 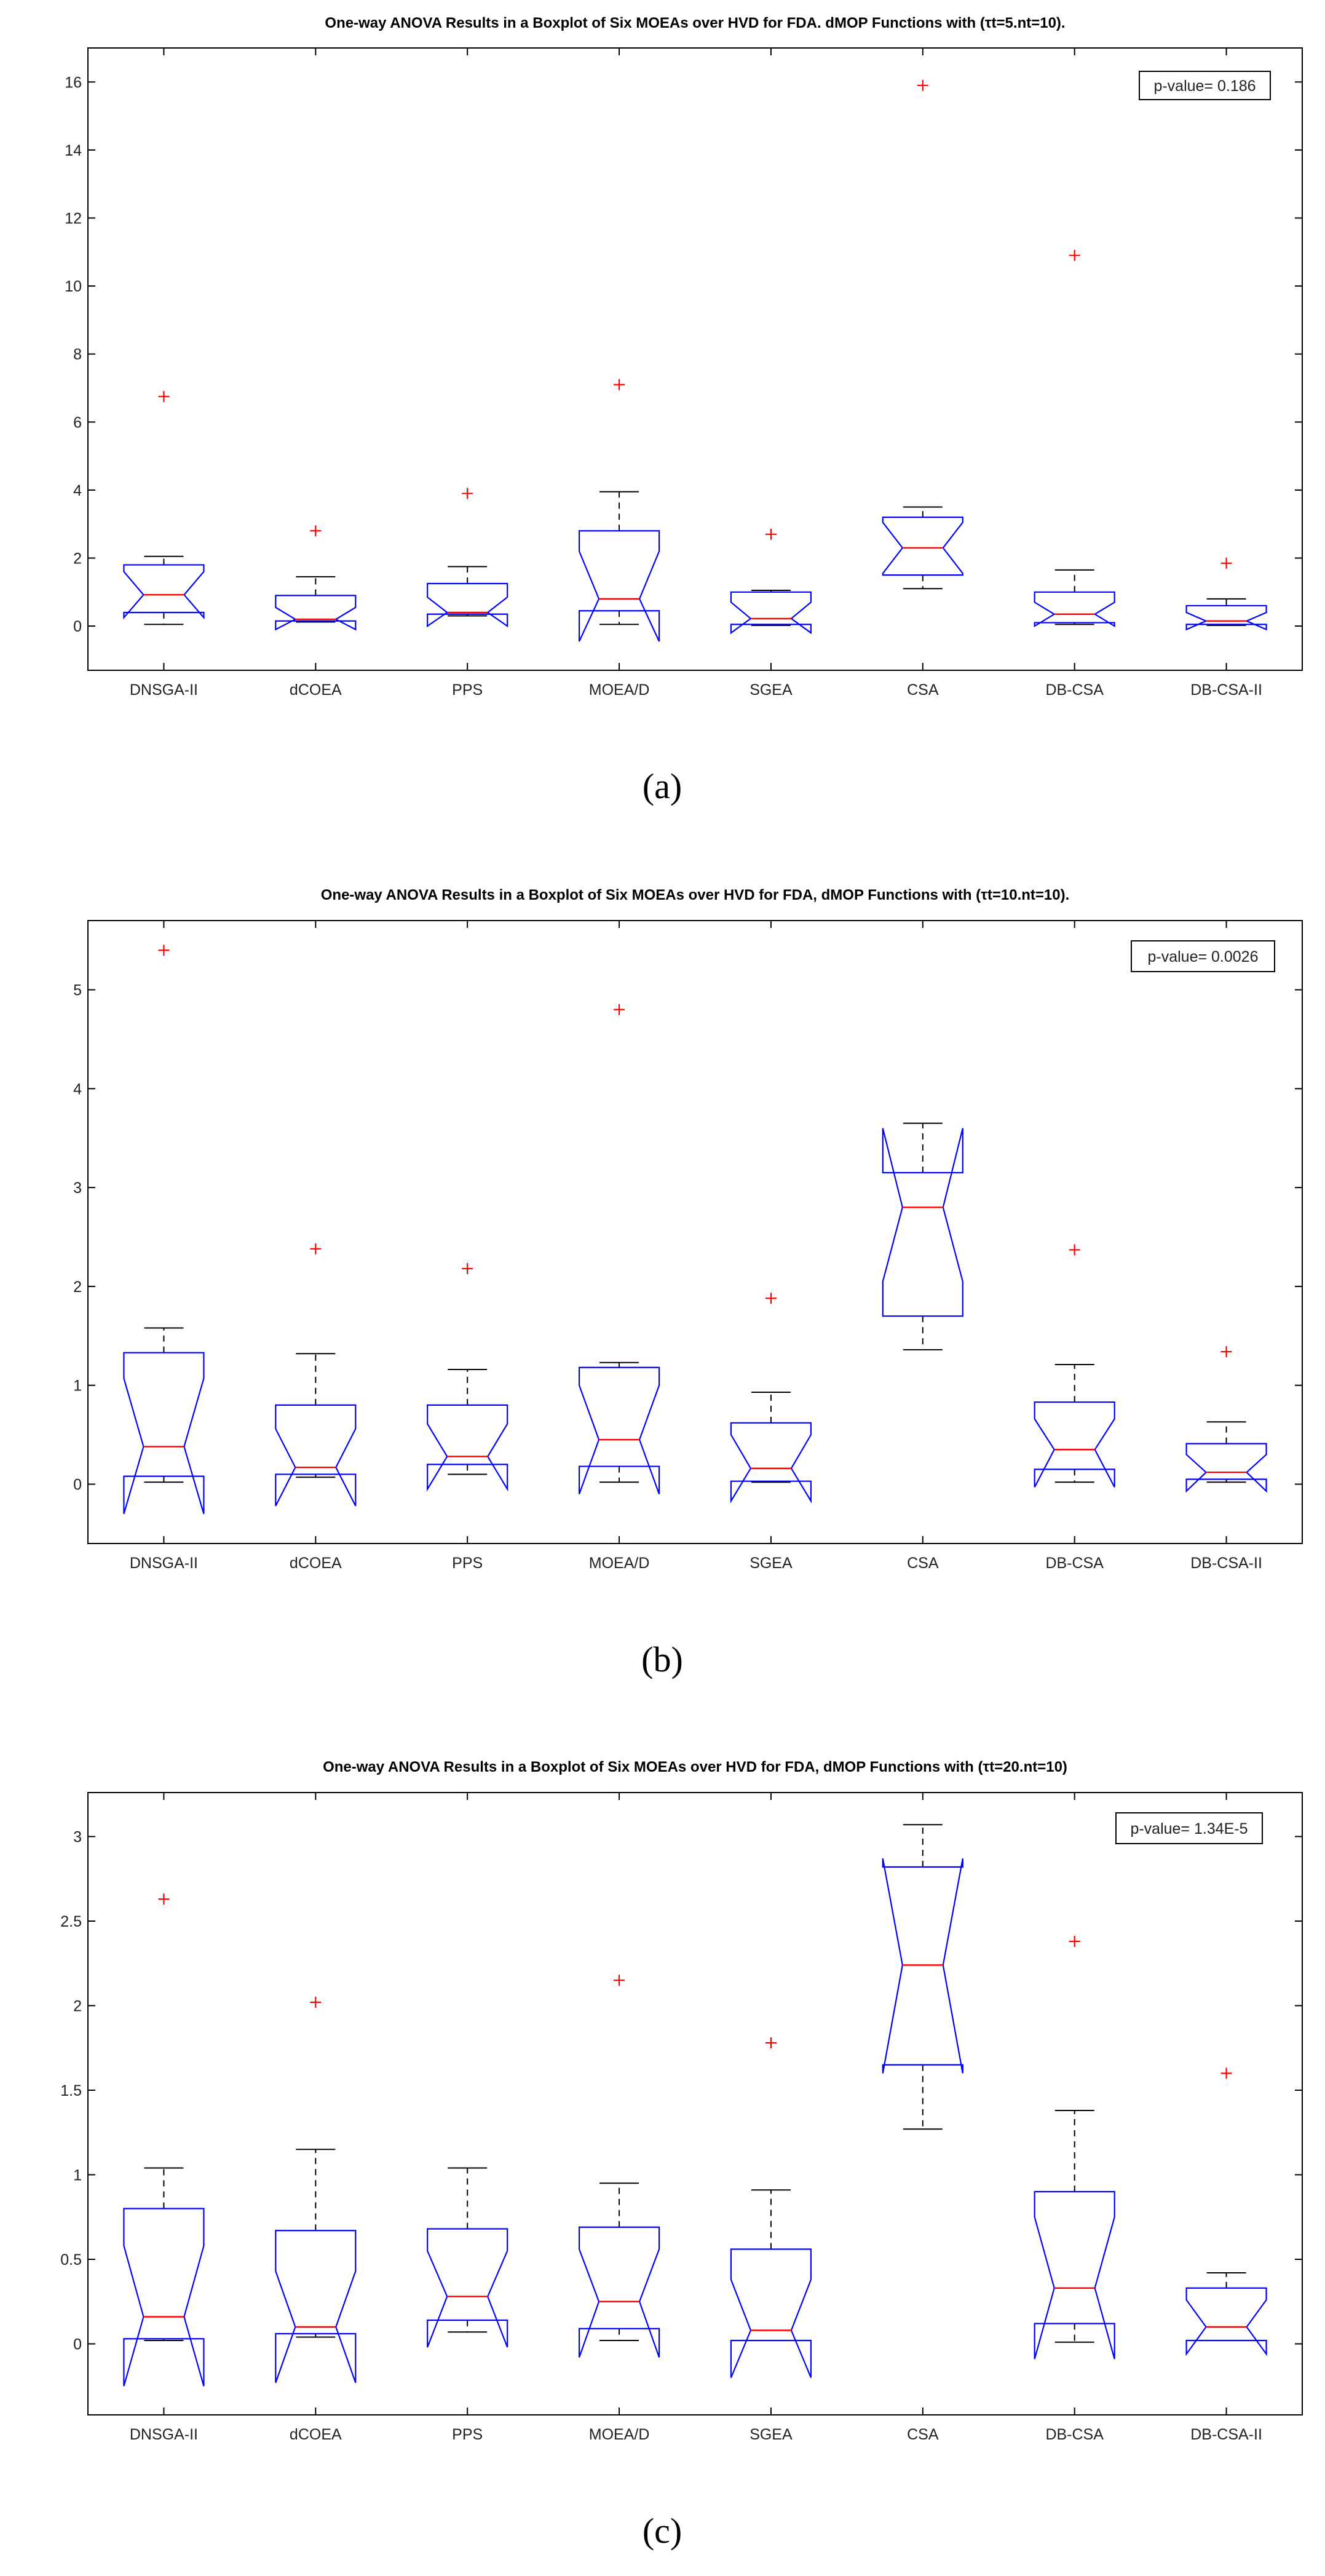 I want to click on y-tick-label: 10, so click(x=74, y=286).